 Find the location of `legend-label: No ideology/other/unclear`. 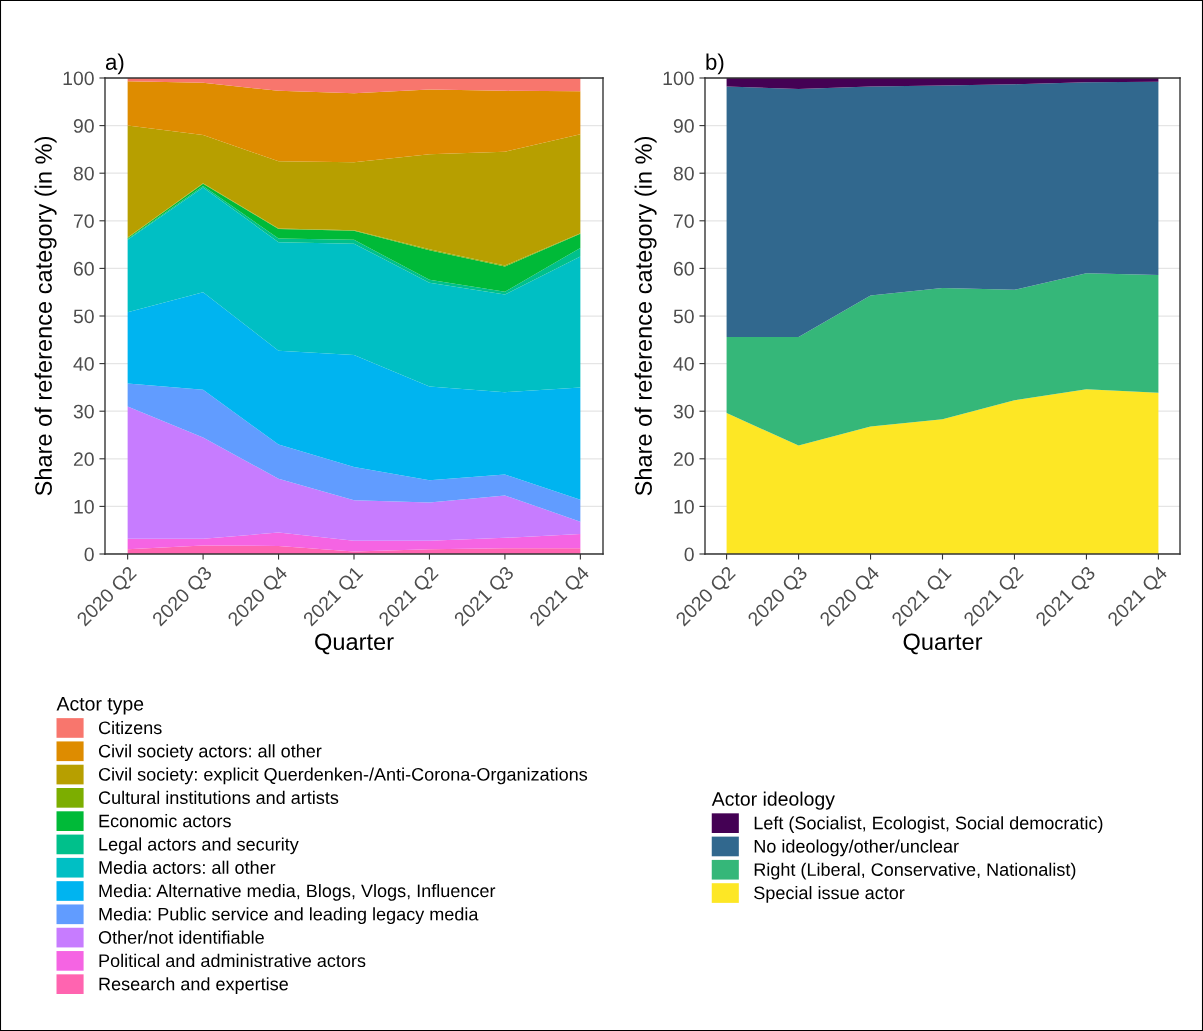

legend-label: No ideology/other/unclear is located at coordinates (856, 848).